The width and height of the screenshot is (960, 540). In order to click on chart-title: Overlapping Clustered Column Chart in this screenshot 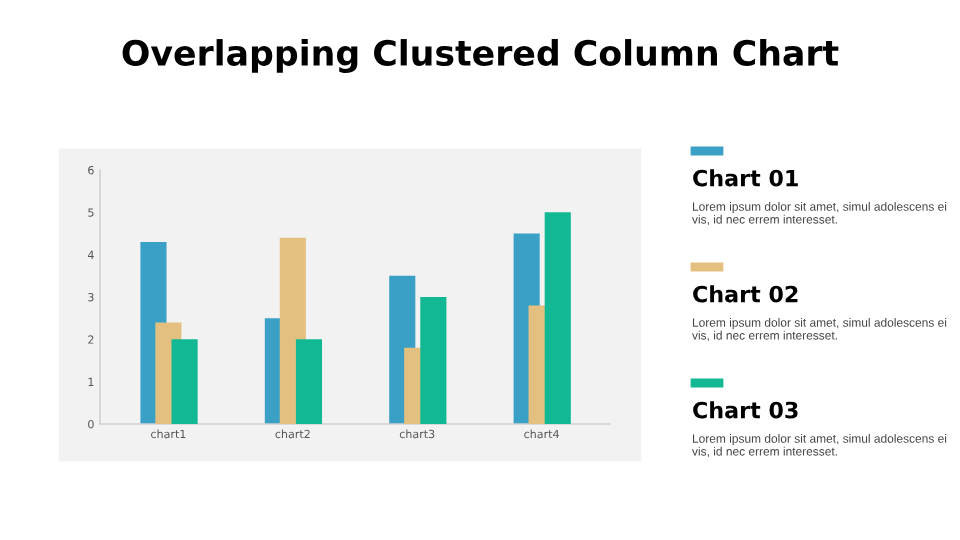, I will do `click(480, 56)`.